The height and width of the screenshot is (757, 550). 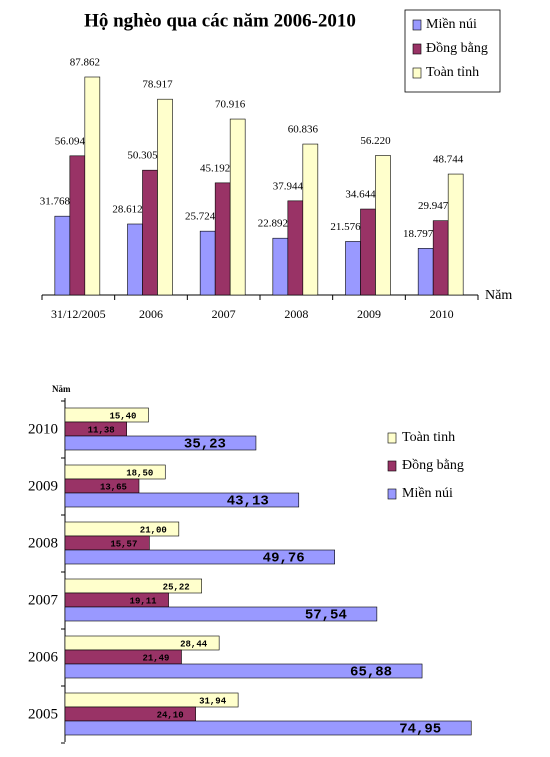 I want to click on y-tick-label: 2006, so click(x=43, y=657).